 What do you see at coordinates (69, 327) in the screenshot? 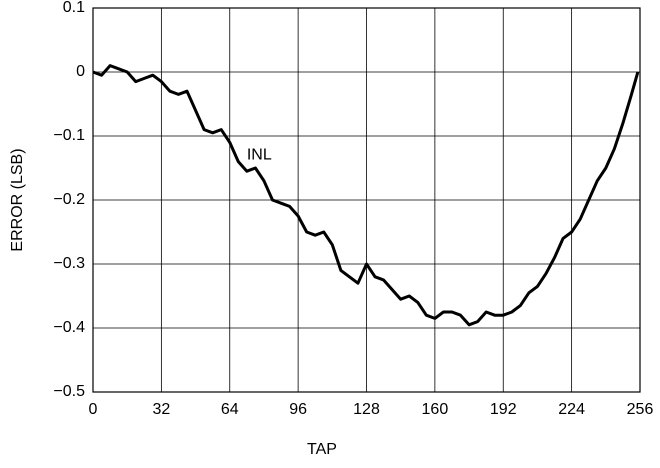
I see `y-tick-label: −0.4` at bounding box center [69, 327].